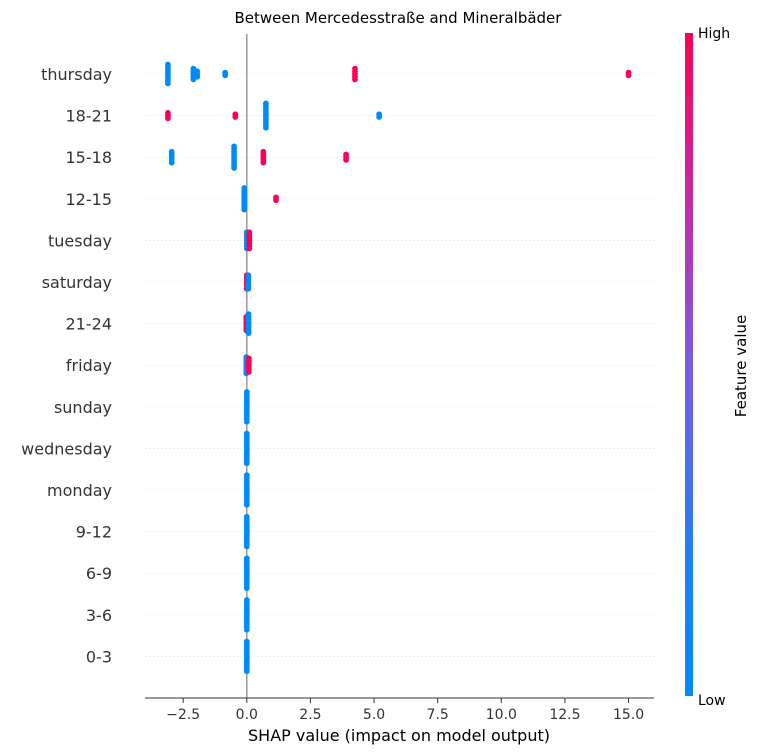  I want to click on feature-label: 3-6, so click(99, 615).